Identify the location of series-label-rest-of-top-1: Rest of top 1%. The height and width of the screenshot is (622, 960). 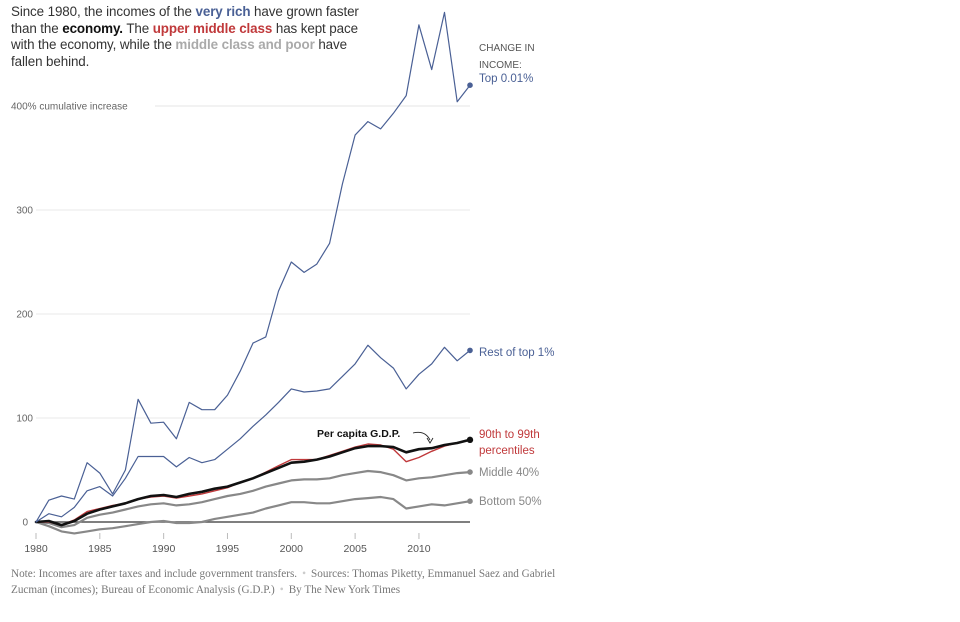
(516, 353).